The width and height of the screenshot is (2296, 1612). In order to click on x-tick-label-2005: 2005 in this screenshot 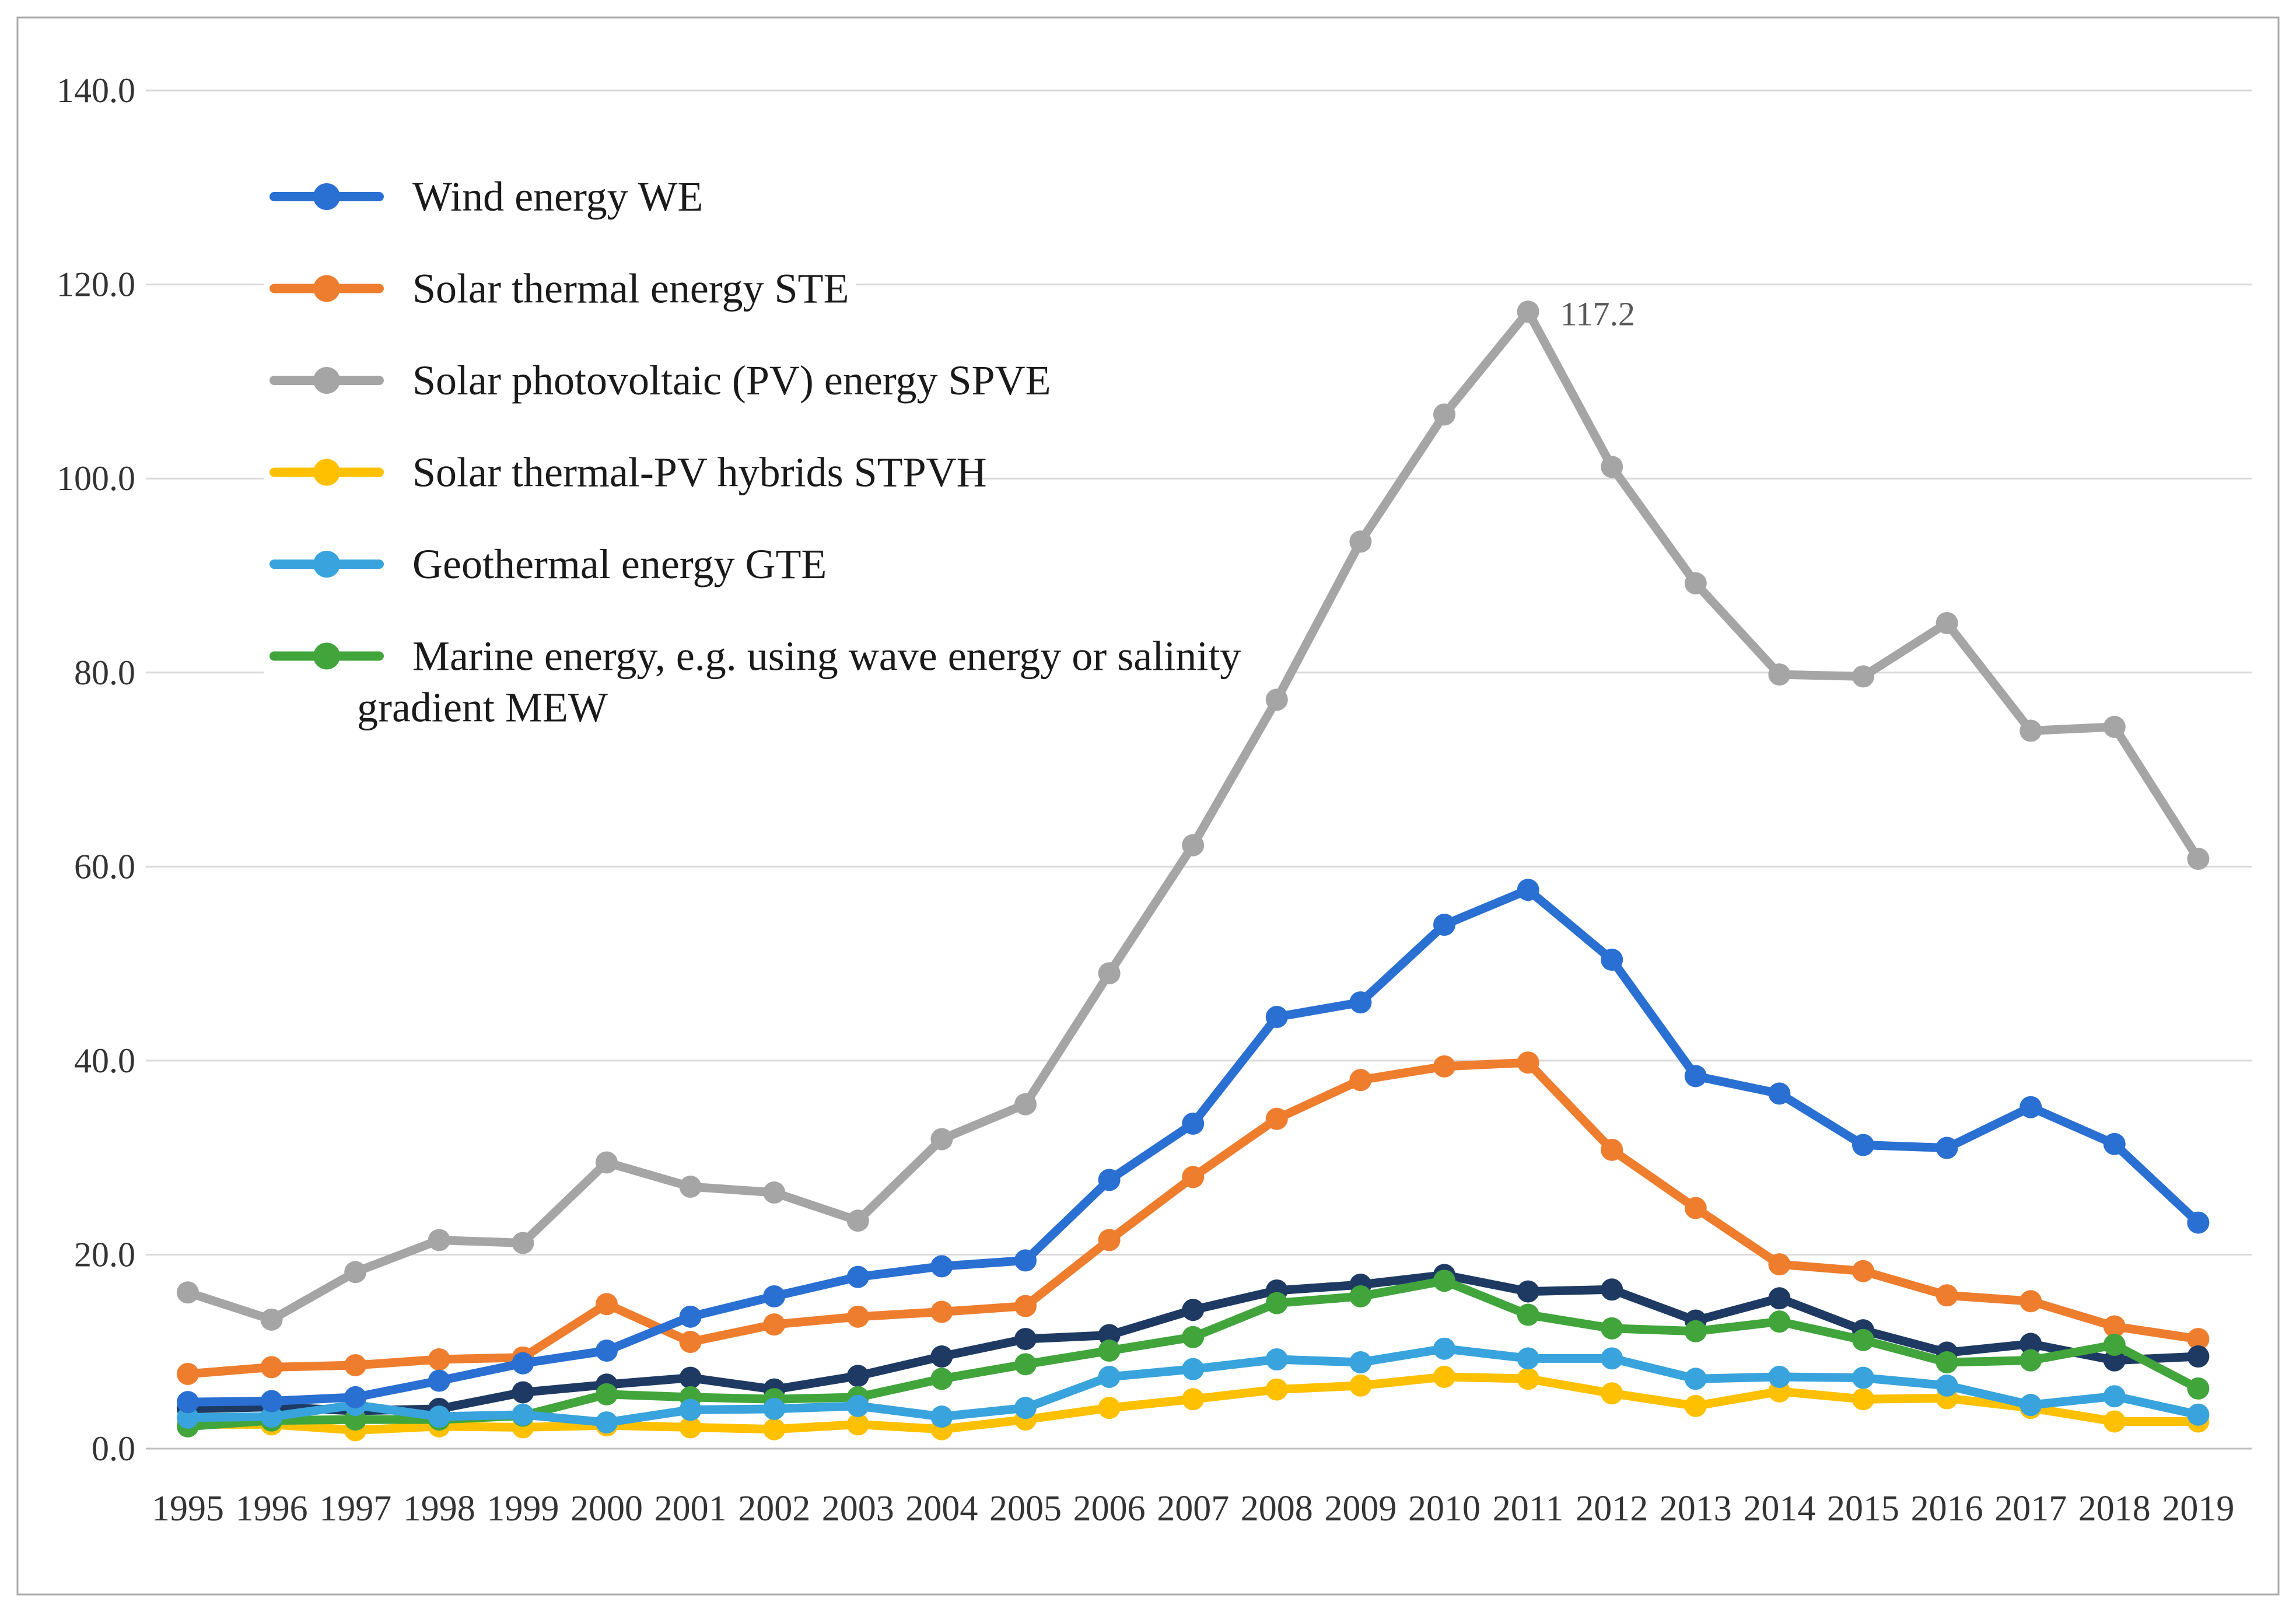, I will do `click(1025, 1509)`.